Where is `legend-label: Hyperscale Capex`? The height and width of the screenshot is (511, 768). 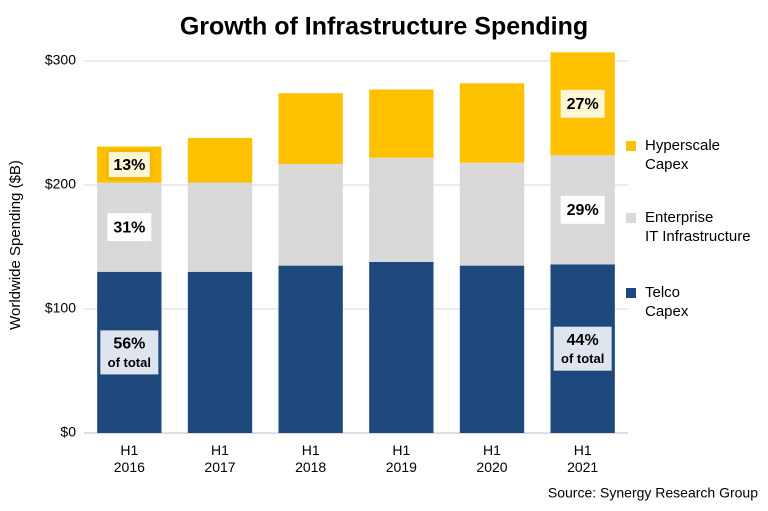
legend-label: Hyperscale Capex is located at coordinates (682, 155).